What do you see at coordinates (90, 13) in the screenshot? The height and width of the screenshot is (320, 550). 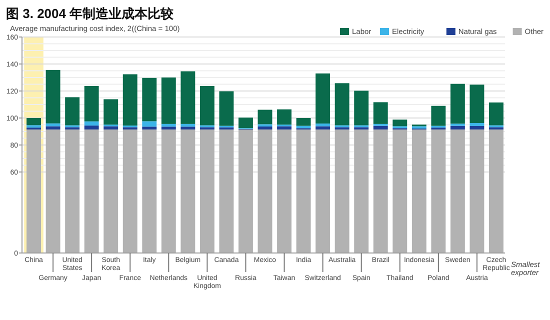 I see `chart-title: 图 3. 2004 年制造业成本比较` at bounding box center [90, 13].